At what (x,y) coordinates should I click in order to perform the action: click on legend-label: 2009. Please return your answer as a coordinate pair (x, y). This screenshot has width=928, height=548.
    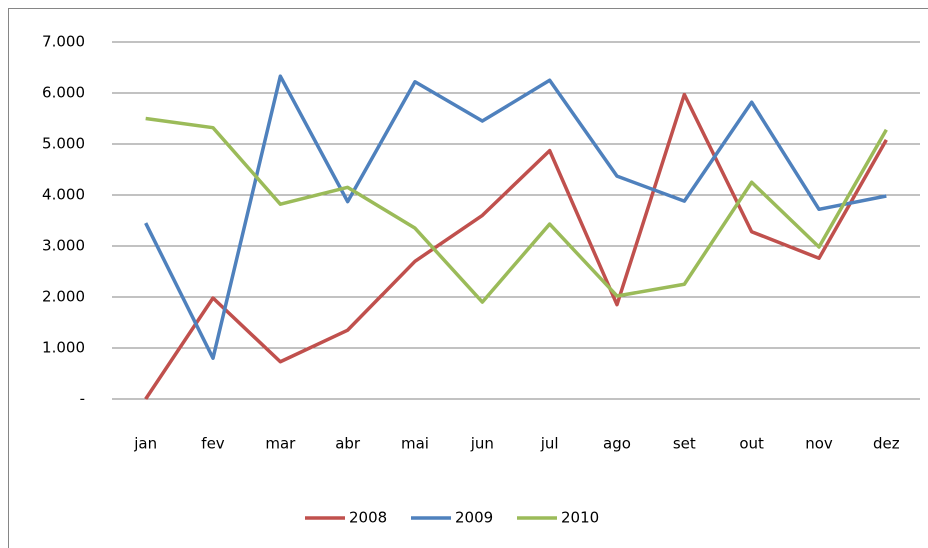
    Looking at the image, I should click on (474, 518).